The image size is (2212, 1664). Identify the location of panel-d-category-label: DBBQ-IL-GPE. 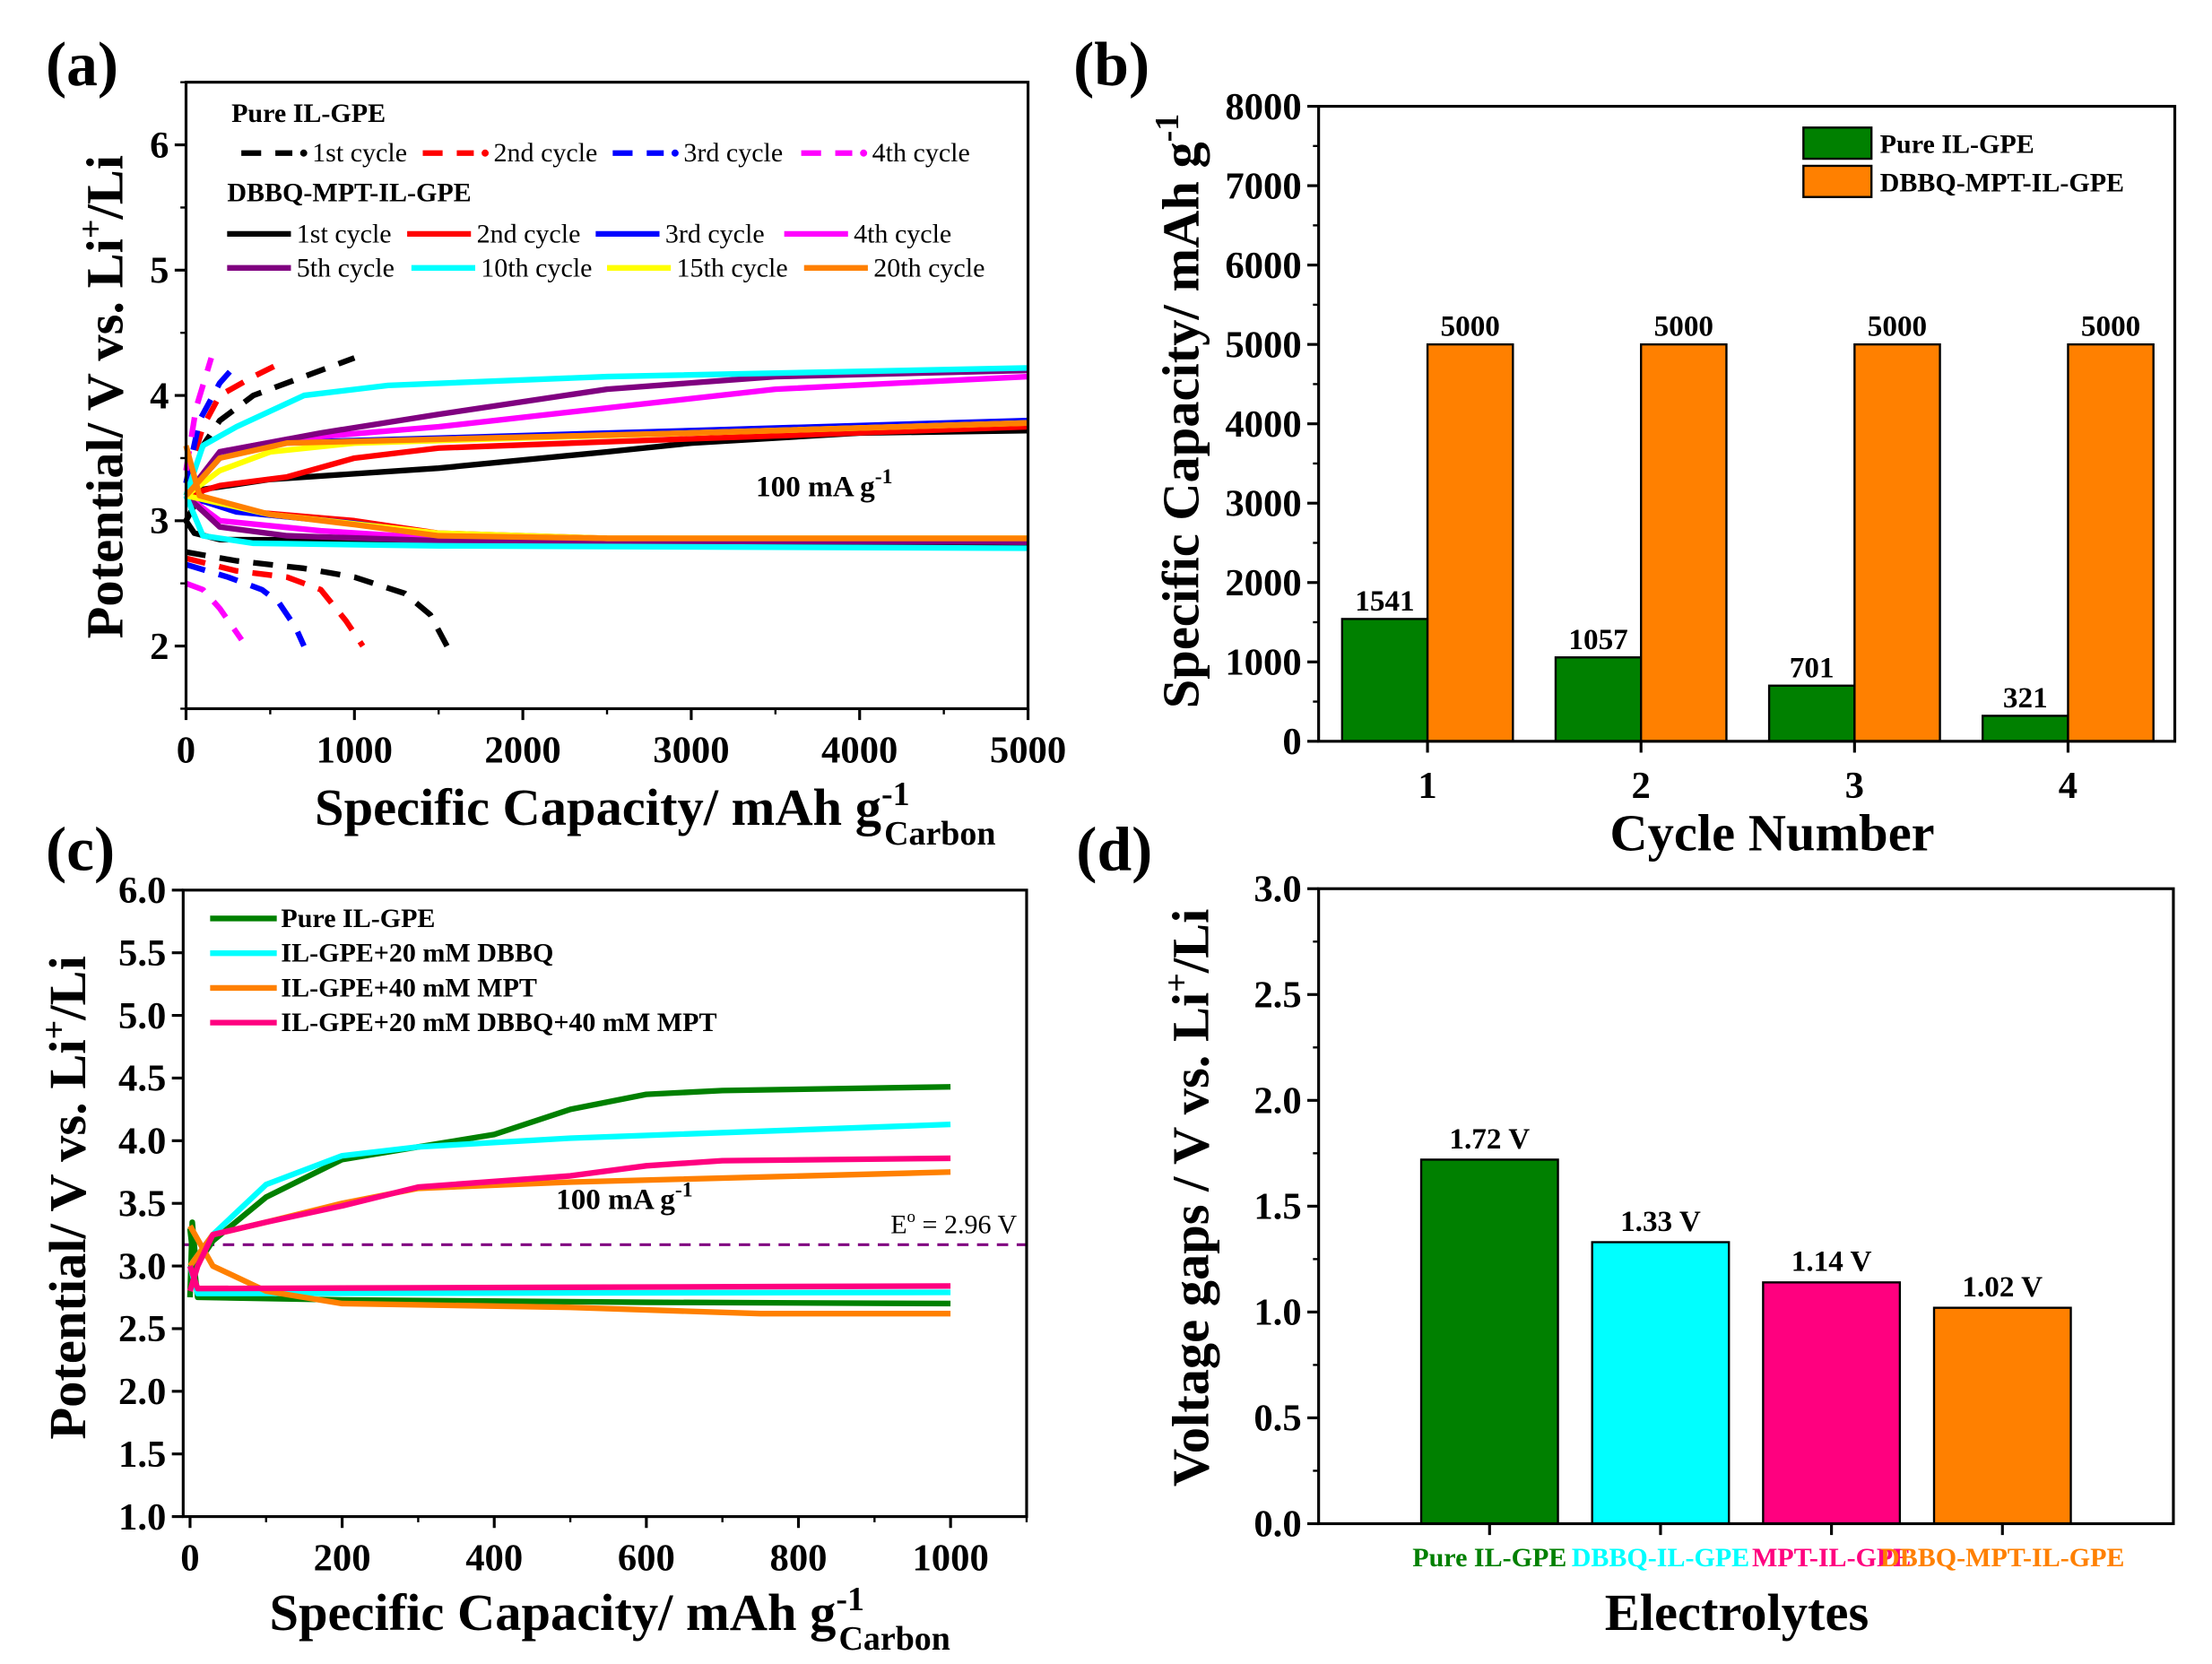
(1660, 1558).